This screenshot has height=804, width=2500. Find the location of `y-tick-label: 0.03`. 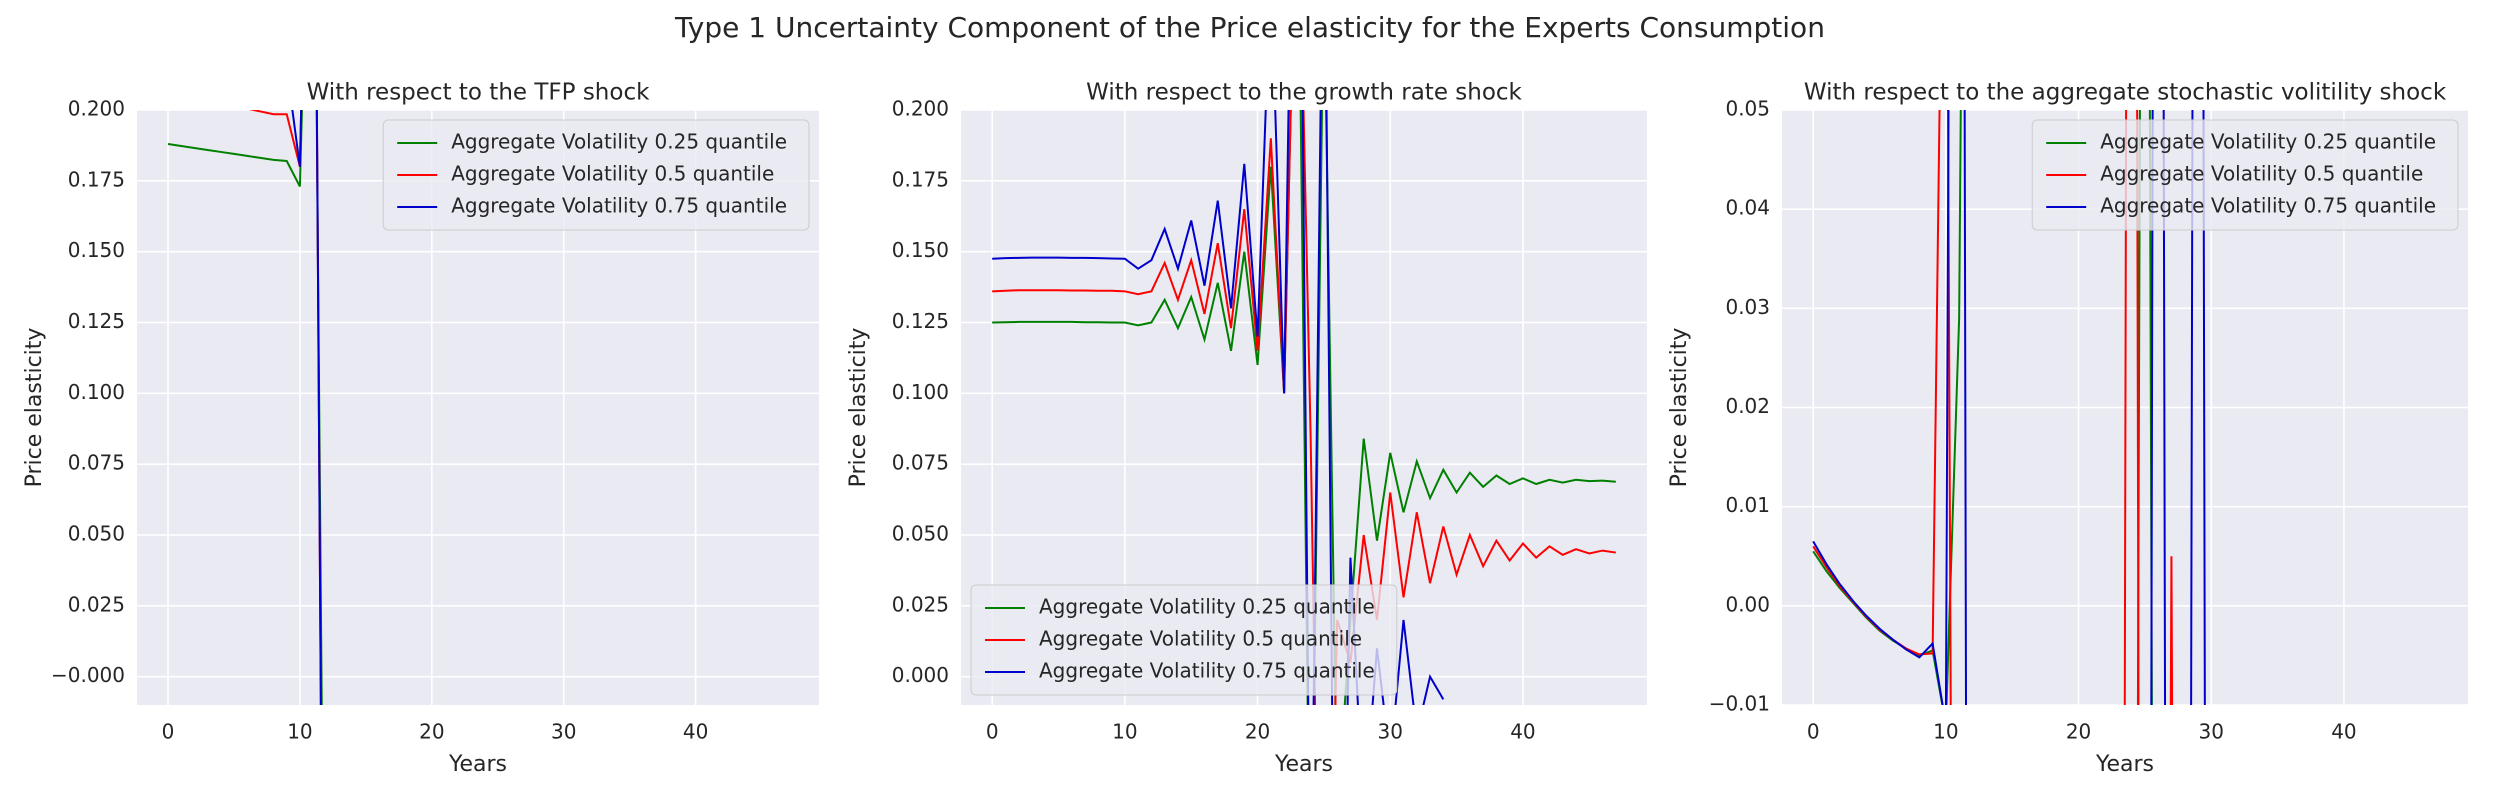

y-tick-label: 0.03 is located at coordinates (1747, 307).